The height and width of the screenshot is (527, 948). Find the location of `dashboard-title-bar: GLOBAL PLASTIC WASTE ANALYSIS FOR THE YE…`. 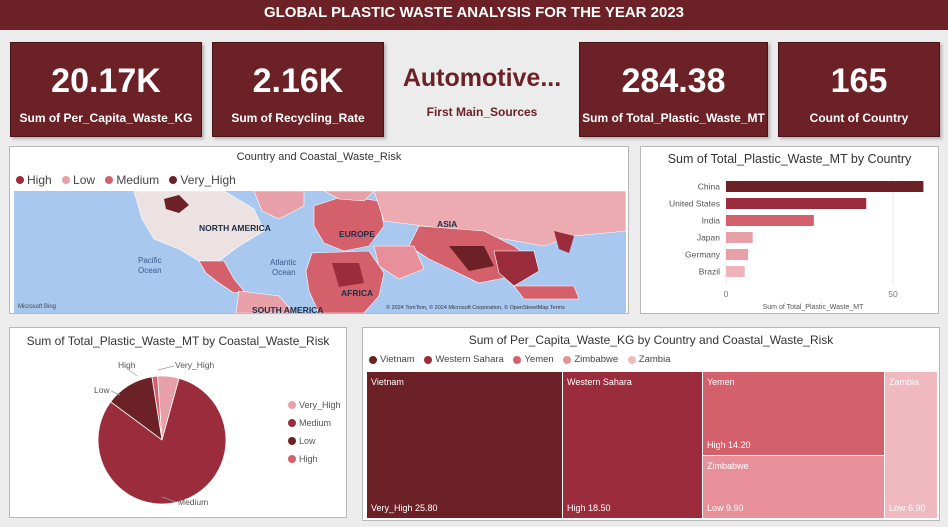

dashboard-title-bar: GLOBAL PLASTIC WASTE ANALYSIS FOR THE YE… is located at coordinates (474, 15).